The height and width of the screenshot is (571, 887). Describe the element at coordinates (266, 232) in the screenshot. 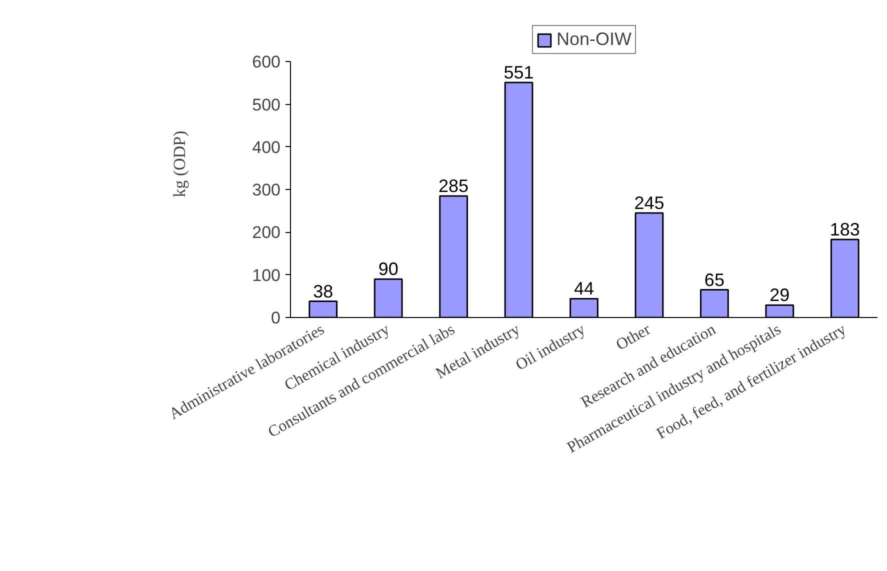

I see `y-tick-label: 200` at that location.